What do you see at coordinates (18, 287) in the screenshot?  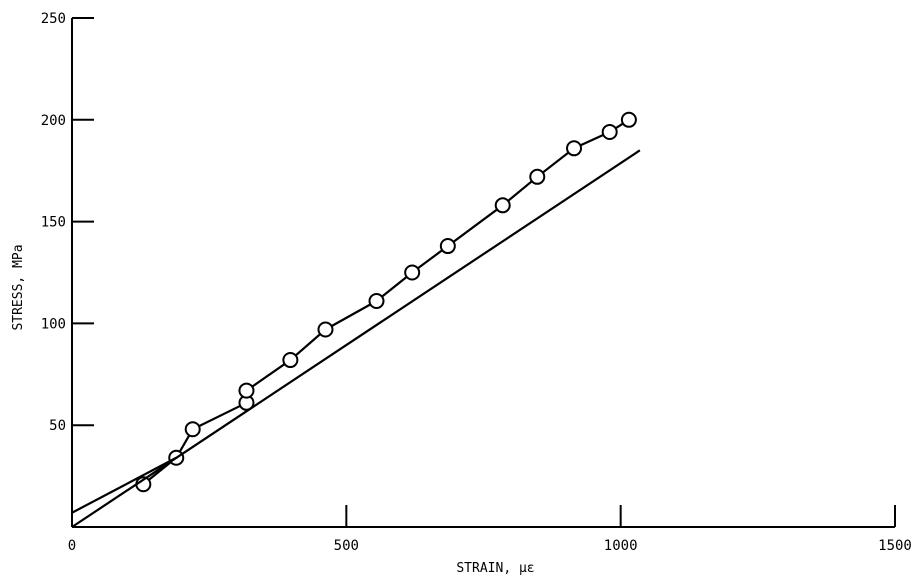 I see `y-axis-title: STRESS, MPa` at bounding box center [18, 287].